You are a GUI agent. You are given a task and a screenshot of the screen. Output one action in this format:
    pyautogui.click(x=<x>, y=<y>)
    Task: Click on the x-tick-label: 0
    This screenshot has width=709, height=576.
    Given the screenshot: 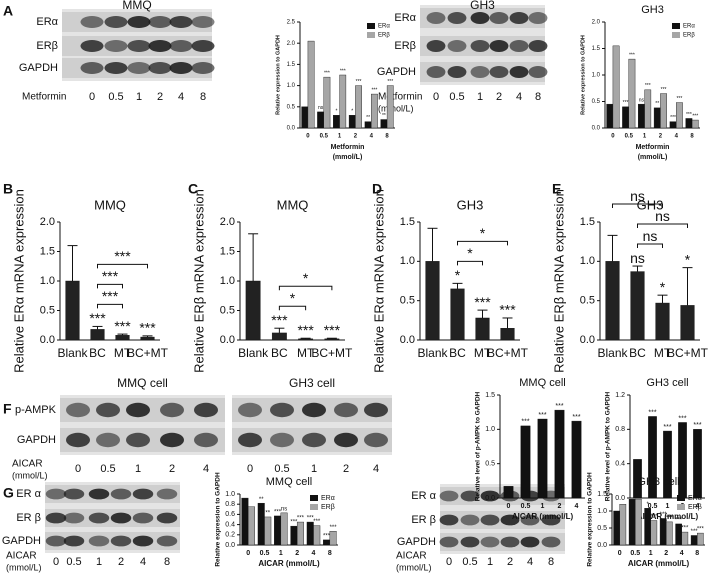 What is the action you would take?
    pyautogui.click(x=308, y=137)
    